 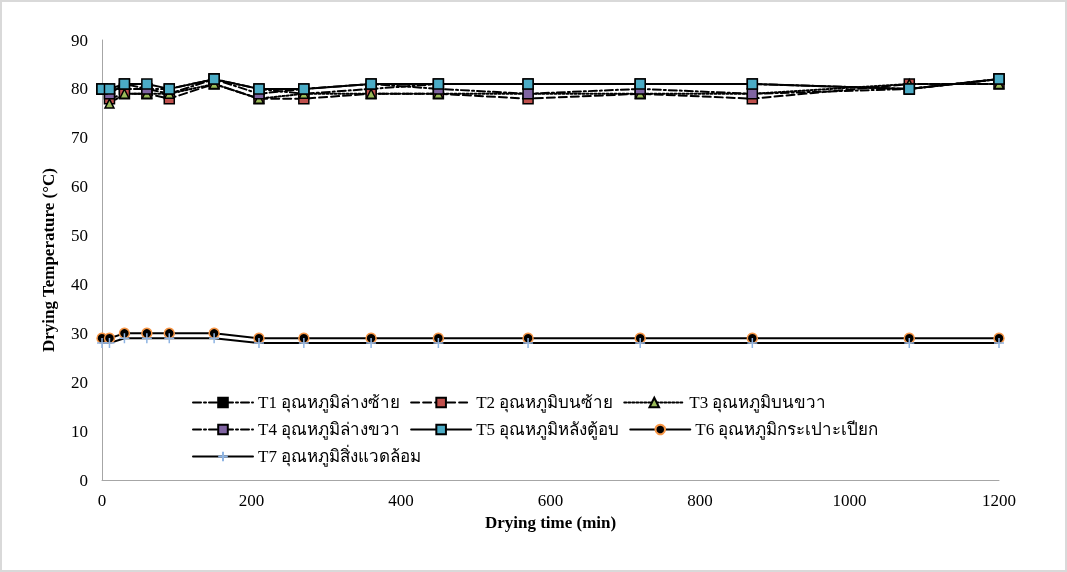 What do you see at coordinates (79, 333) in the screenshot?
I see `y-tick-label: 30` at bounding box center [79, 333].